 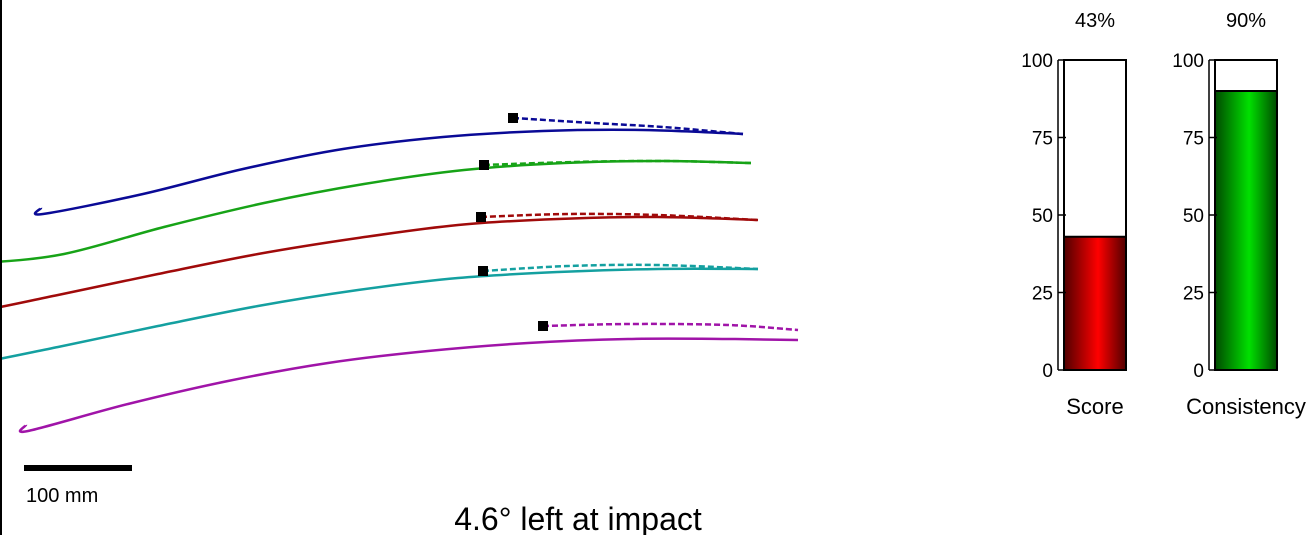 What do you see at coordinates (1188, 61) in the screenshot?
I see `consistency-tick-label: 100` at bounding box center [1188, 61].